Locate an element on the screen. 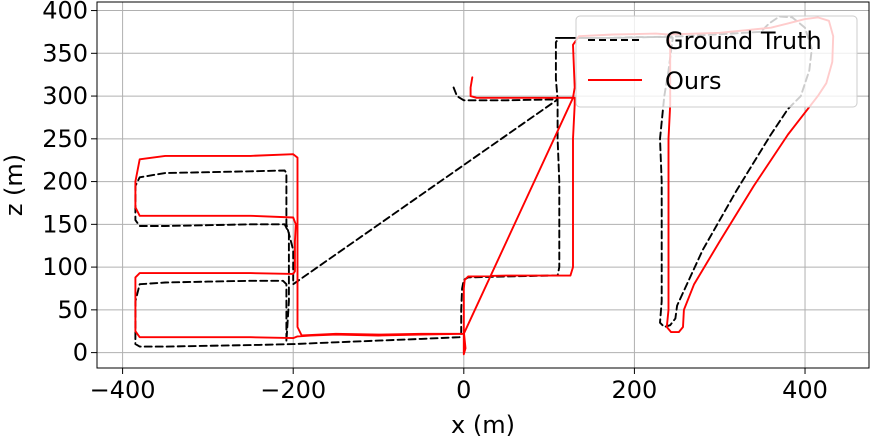 The image size is (871, 439). y-tick-label: 150 is located at coordinates (65, 224).